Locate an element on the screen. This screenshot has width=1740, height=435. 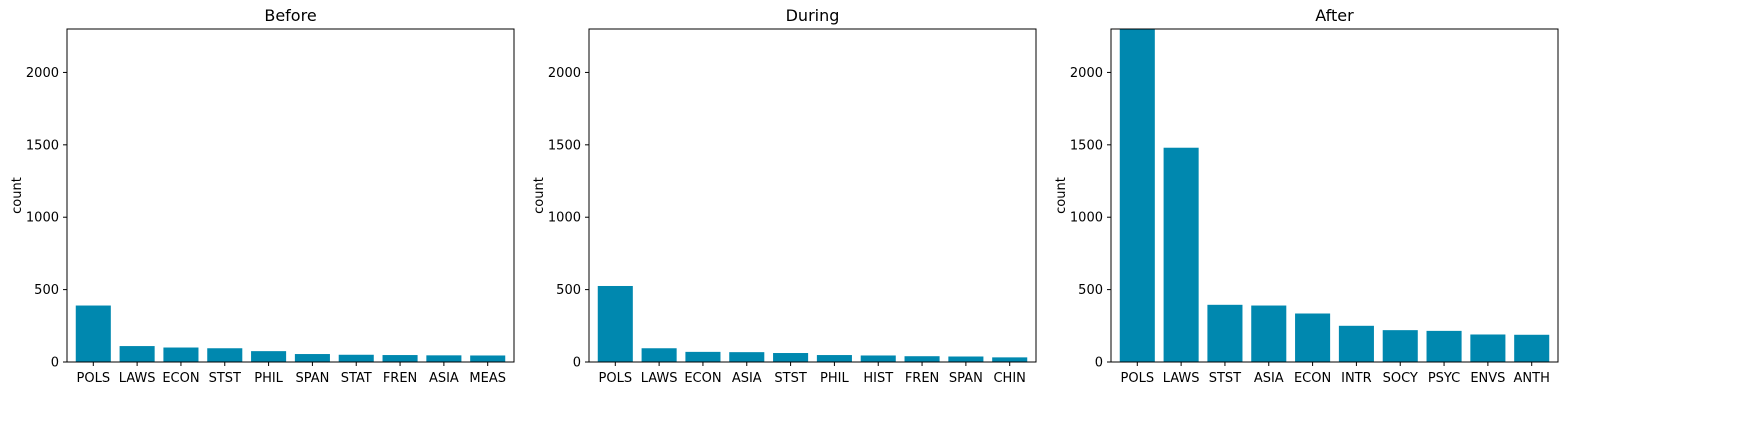
bar-meas is located at coordinates (488, 358).